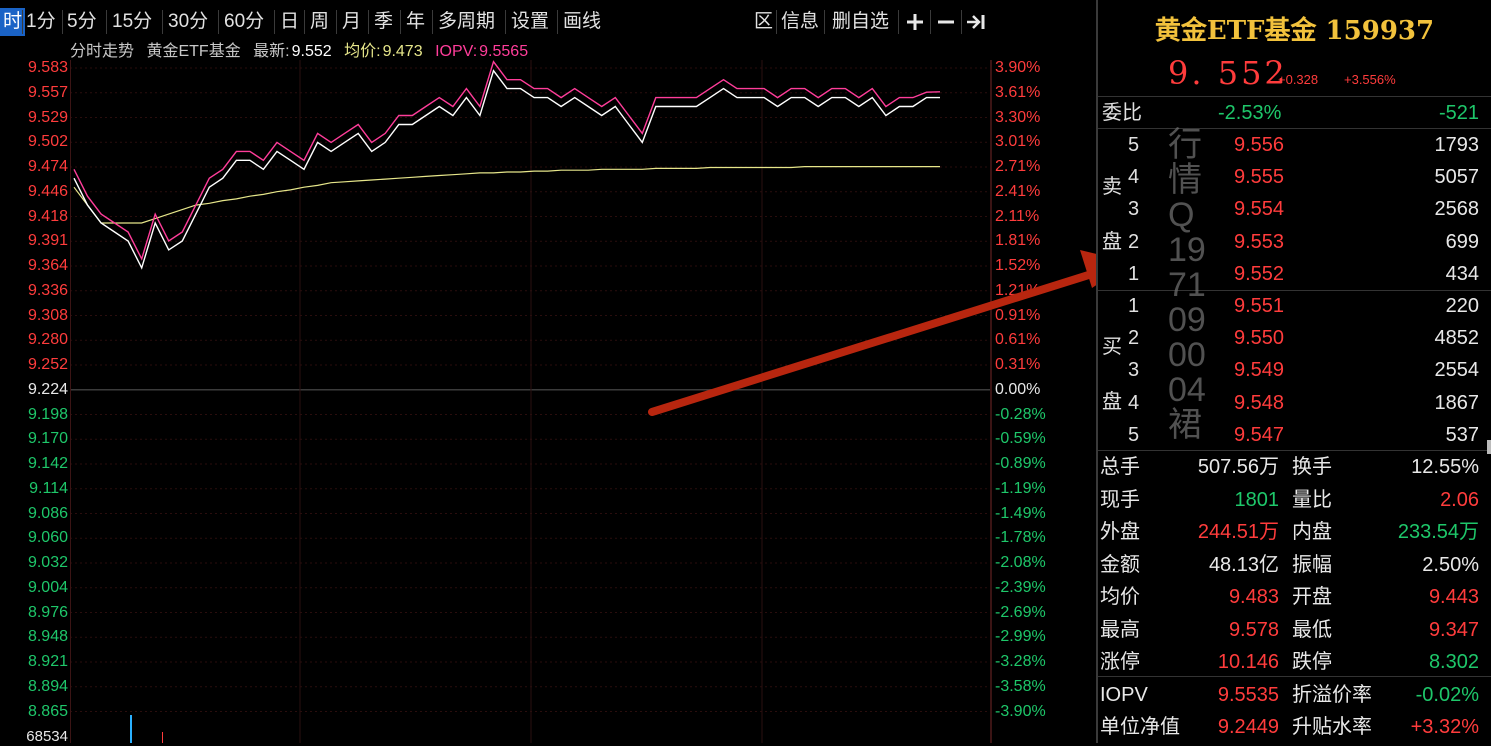  Describe the element at coordinates (1259, 370) in the screenshot. I see `buy-price: 9.549` at that location.